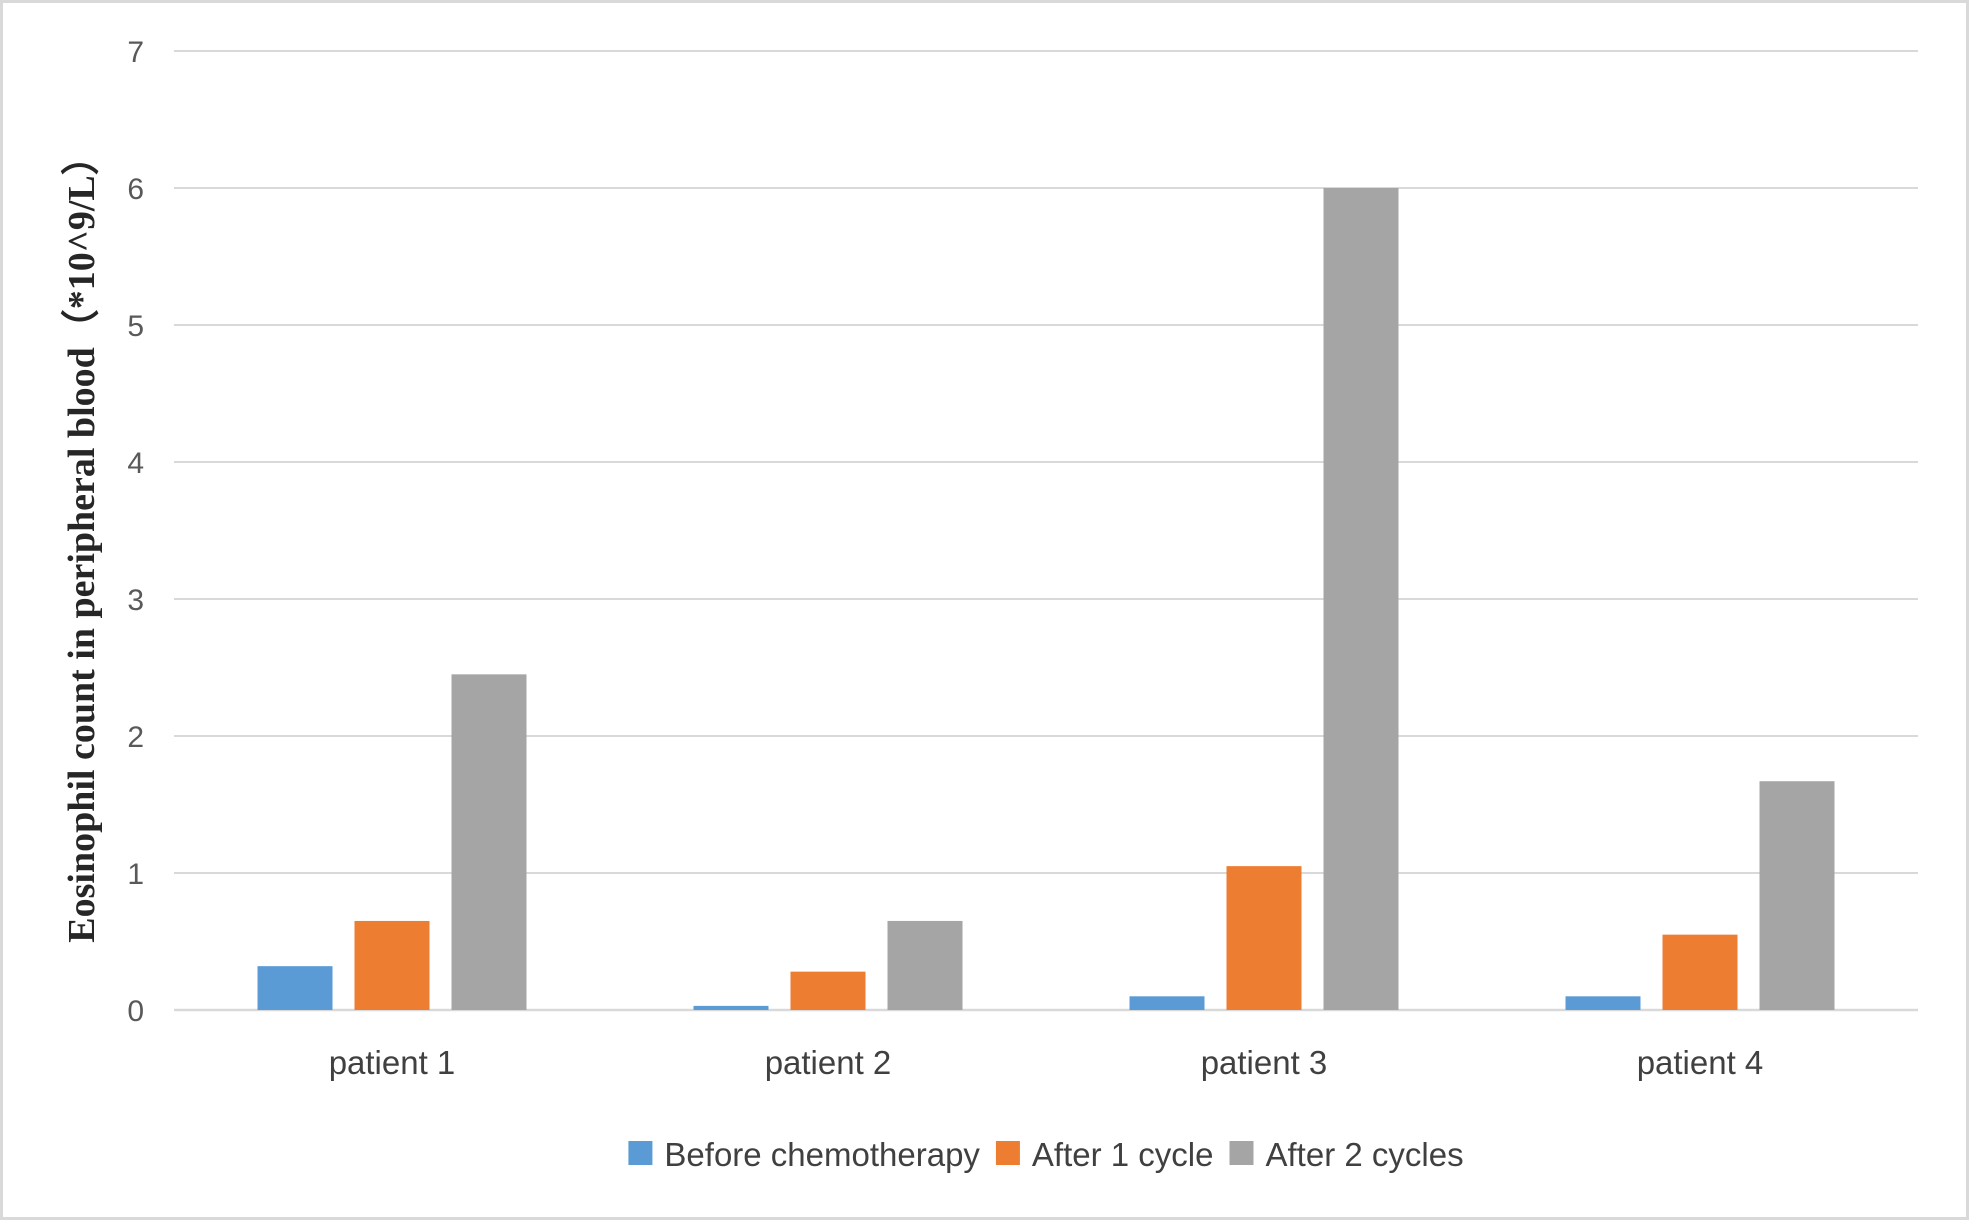  I want to click on y-tick-label: 0, so click(135, 1011).